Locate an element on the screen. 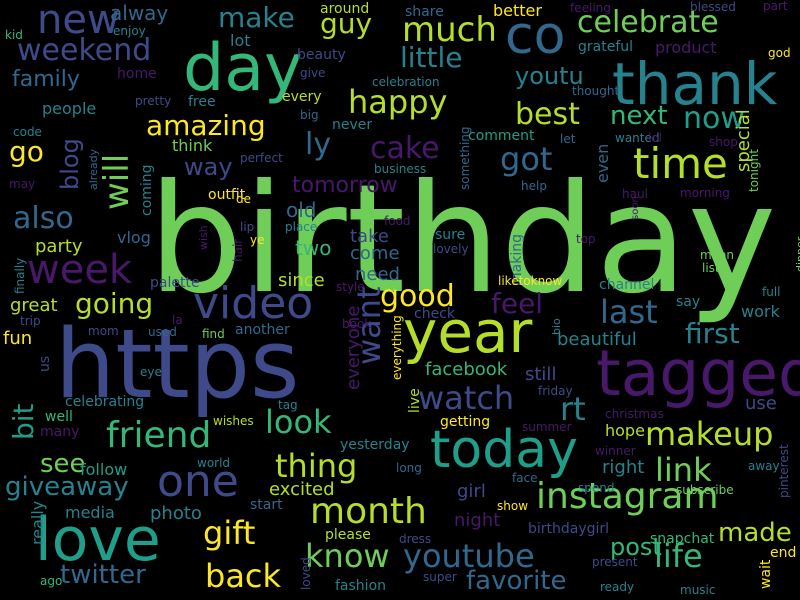  word-comment: comment is located at coordinates (501, 136).